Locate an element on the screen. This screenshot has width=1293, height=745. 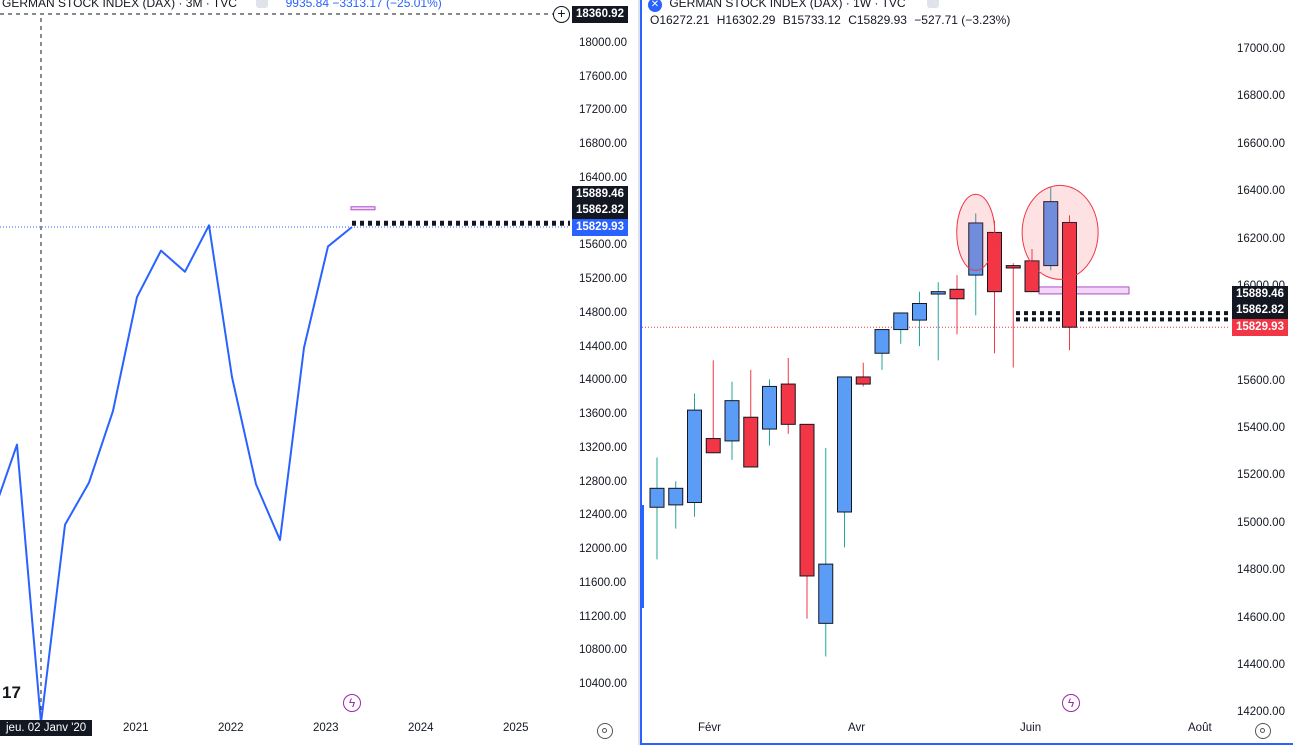
price-tick: 14200.00 is located at coordinates (1261, 712).